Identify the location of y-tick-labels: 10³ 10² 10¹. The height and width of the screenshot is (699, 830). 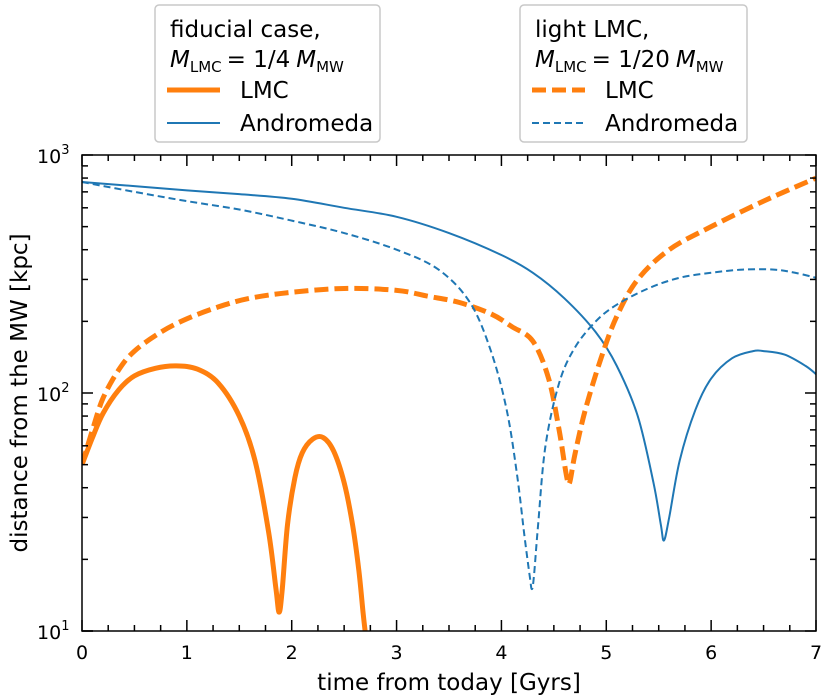
(53, 393).